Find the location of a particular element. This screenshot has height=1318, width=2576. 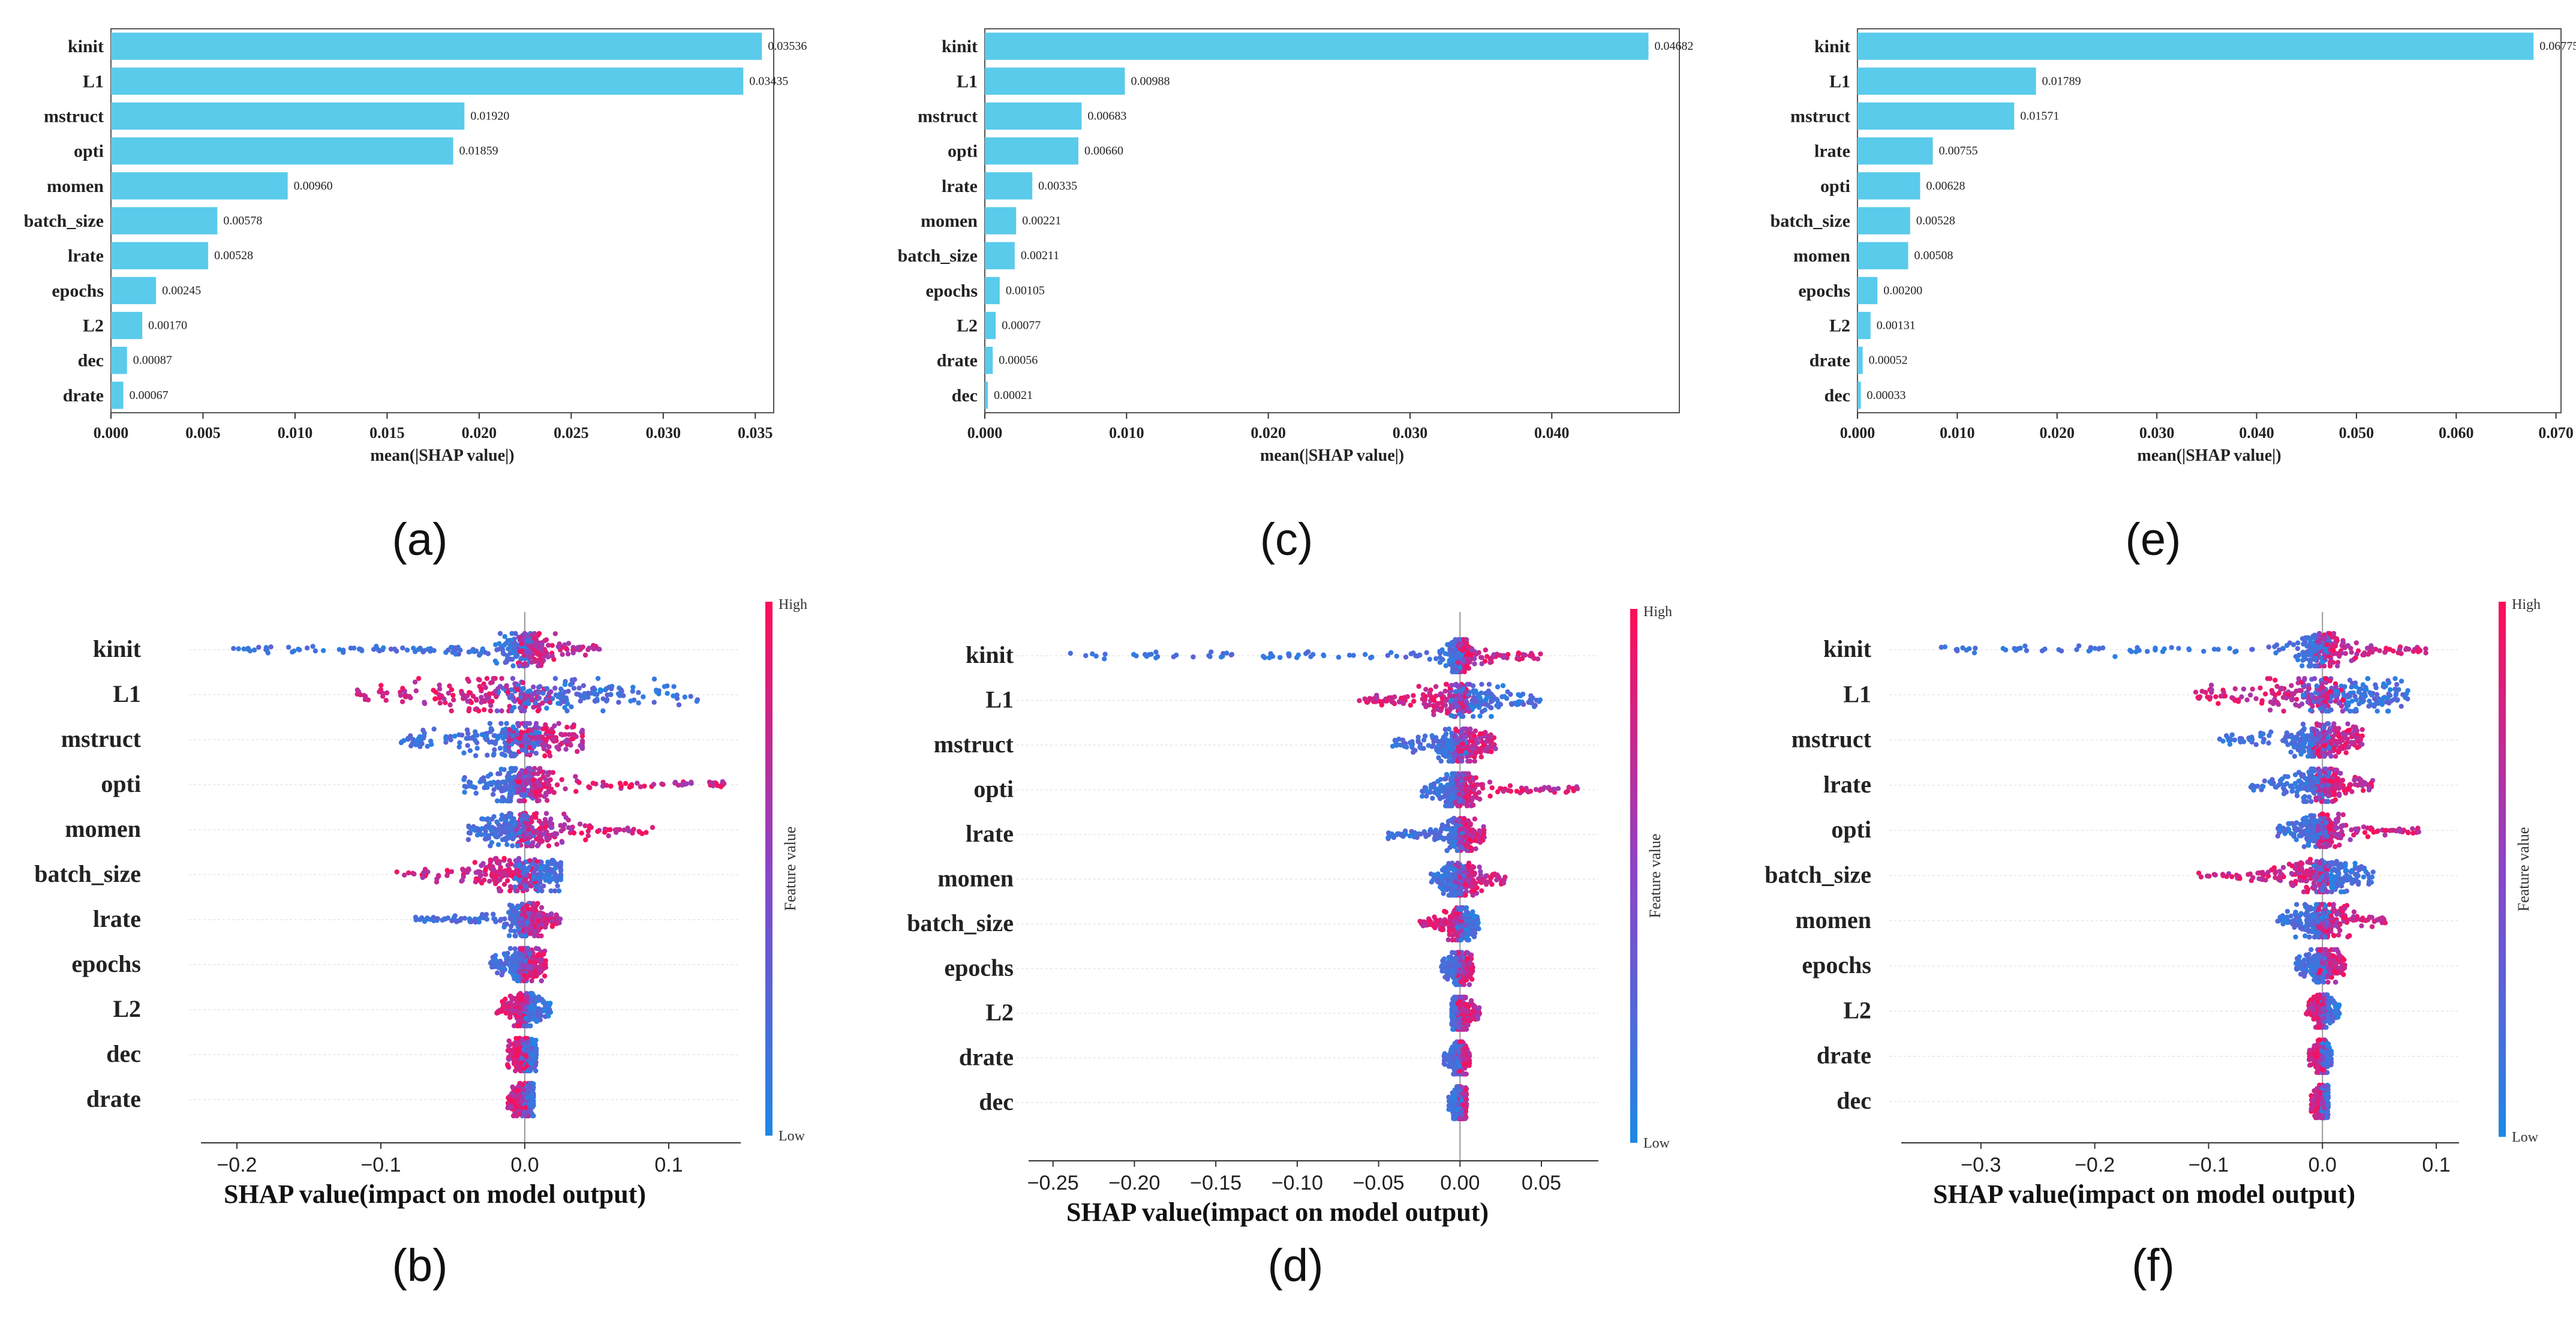

bar-mstruct is located at coordinates (1034, 116).